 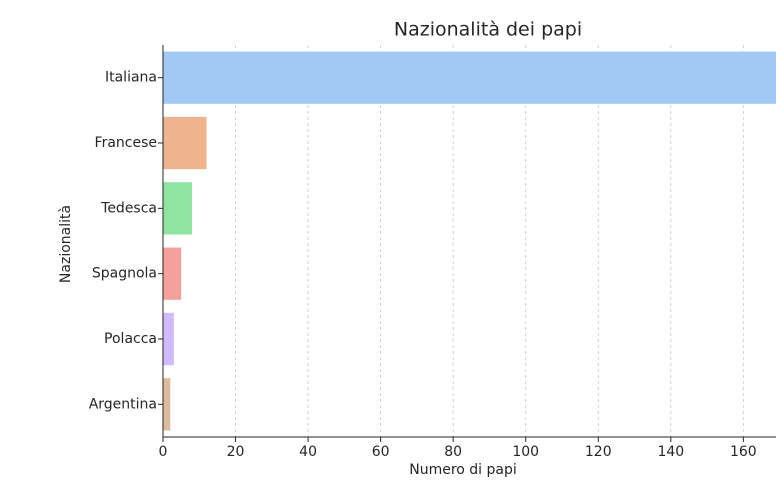 I want to click on x-tick-label: 140, so click(x=670, y=452).